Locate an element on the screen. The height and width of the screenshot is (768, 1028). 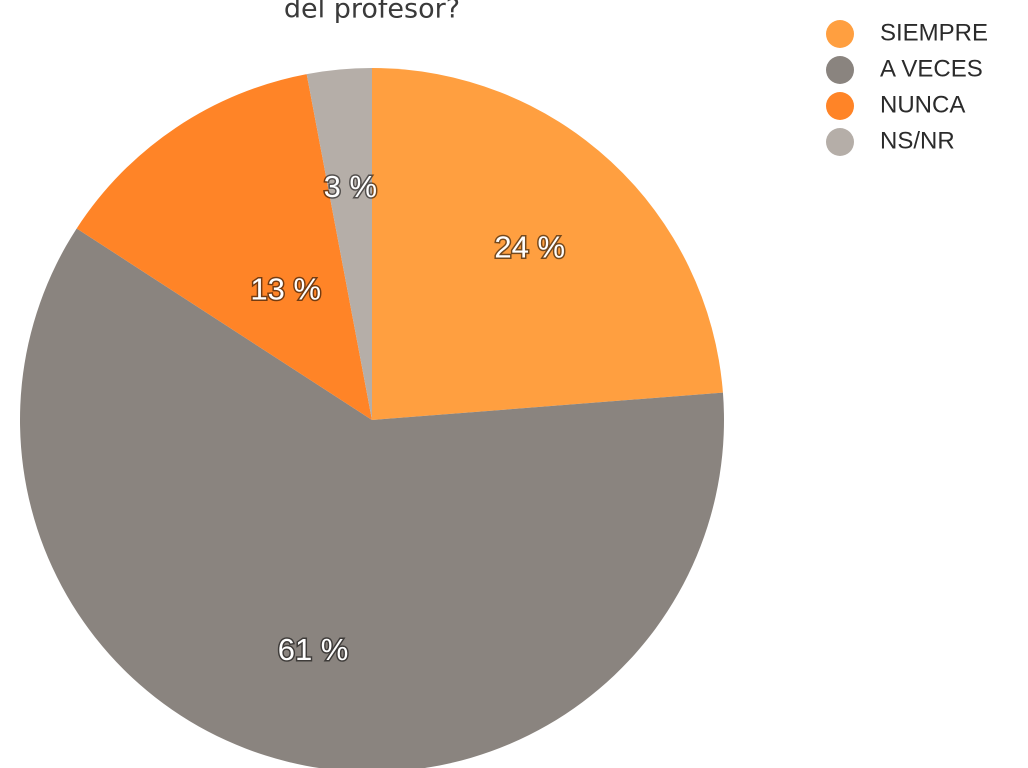
slice-label: 3 % is located at coordinates (350, 186).